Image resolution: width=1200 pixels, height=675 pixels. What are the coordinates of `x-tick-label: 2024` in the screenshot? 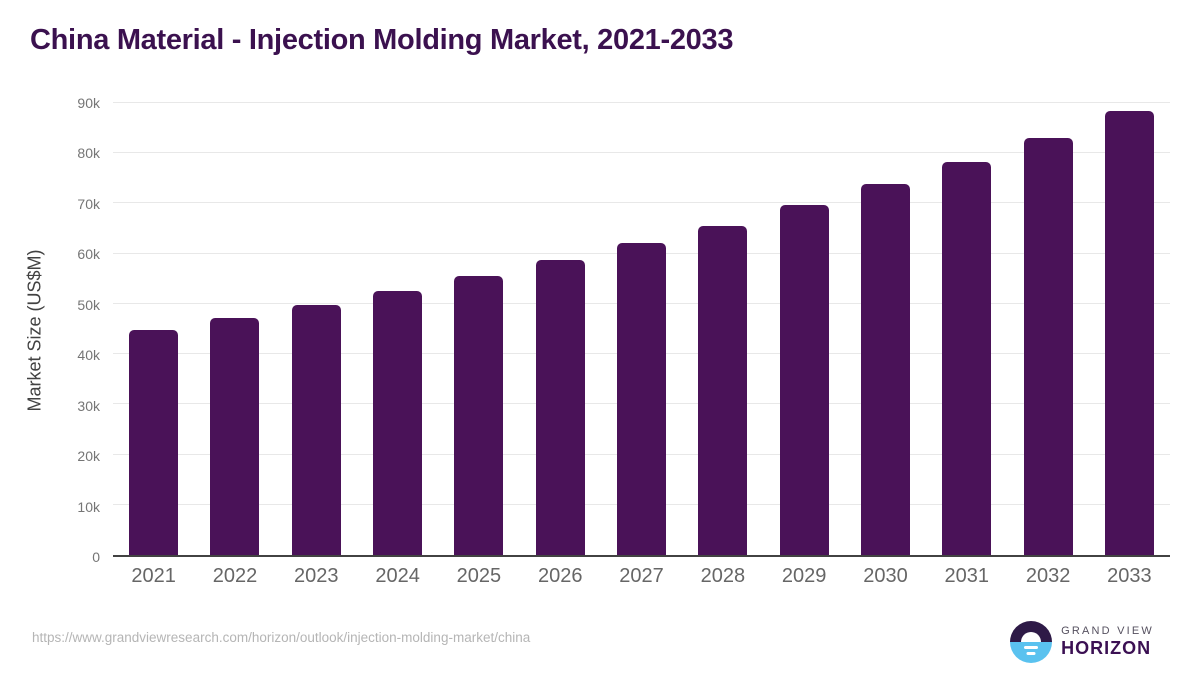 It's located at (397, 576).